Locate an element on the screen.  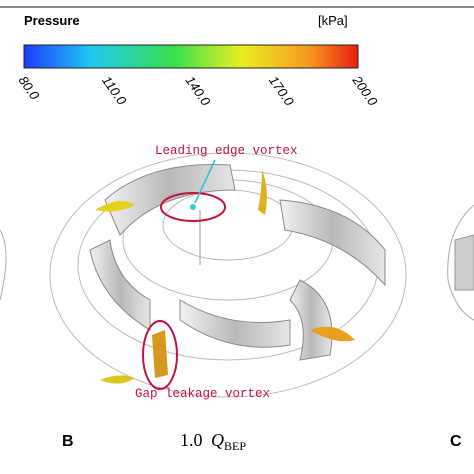
colorbar-tick-label: 110.0 is located at coordinates (114, 90).